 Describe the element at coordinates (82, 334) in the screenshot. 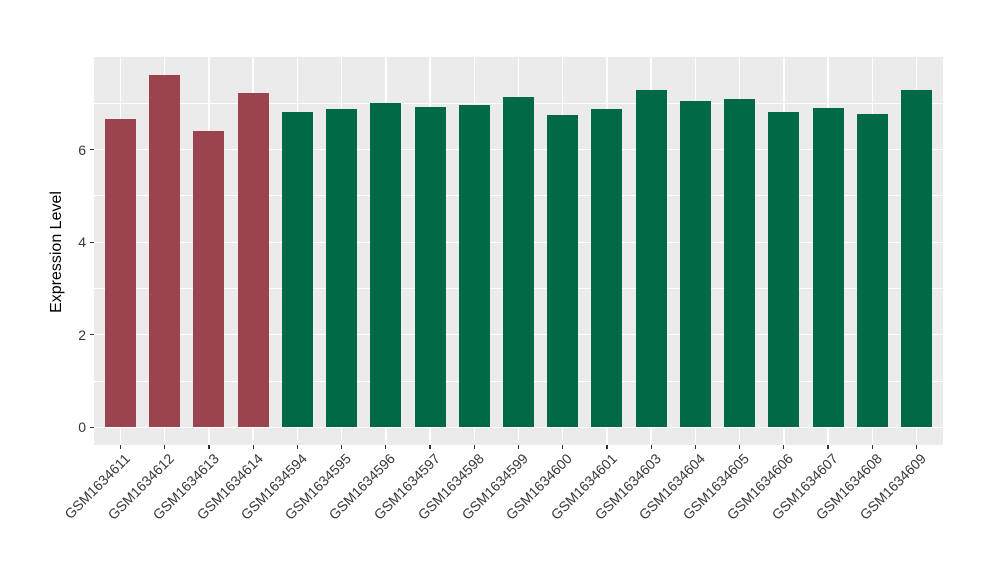

I see `y-tick-label: 2` at that location.